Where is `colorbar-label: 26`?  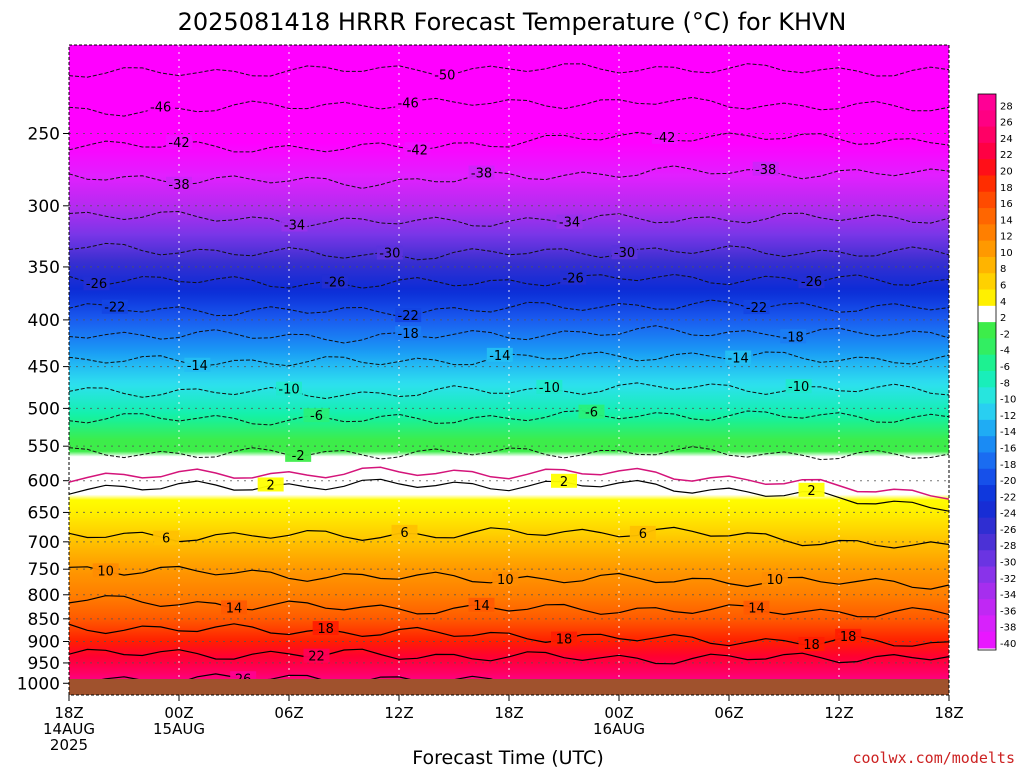 colorbar-label: 26 is located at coordinates (1006, 123).